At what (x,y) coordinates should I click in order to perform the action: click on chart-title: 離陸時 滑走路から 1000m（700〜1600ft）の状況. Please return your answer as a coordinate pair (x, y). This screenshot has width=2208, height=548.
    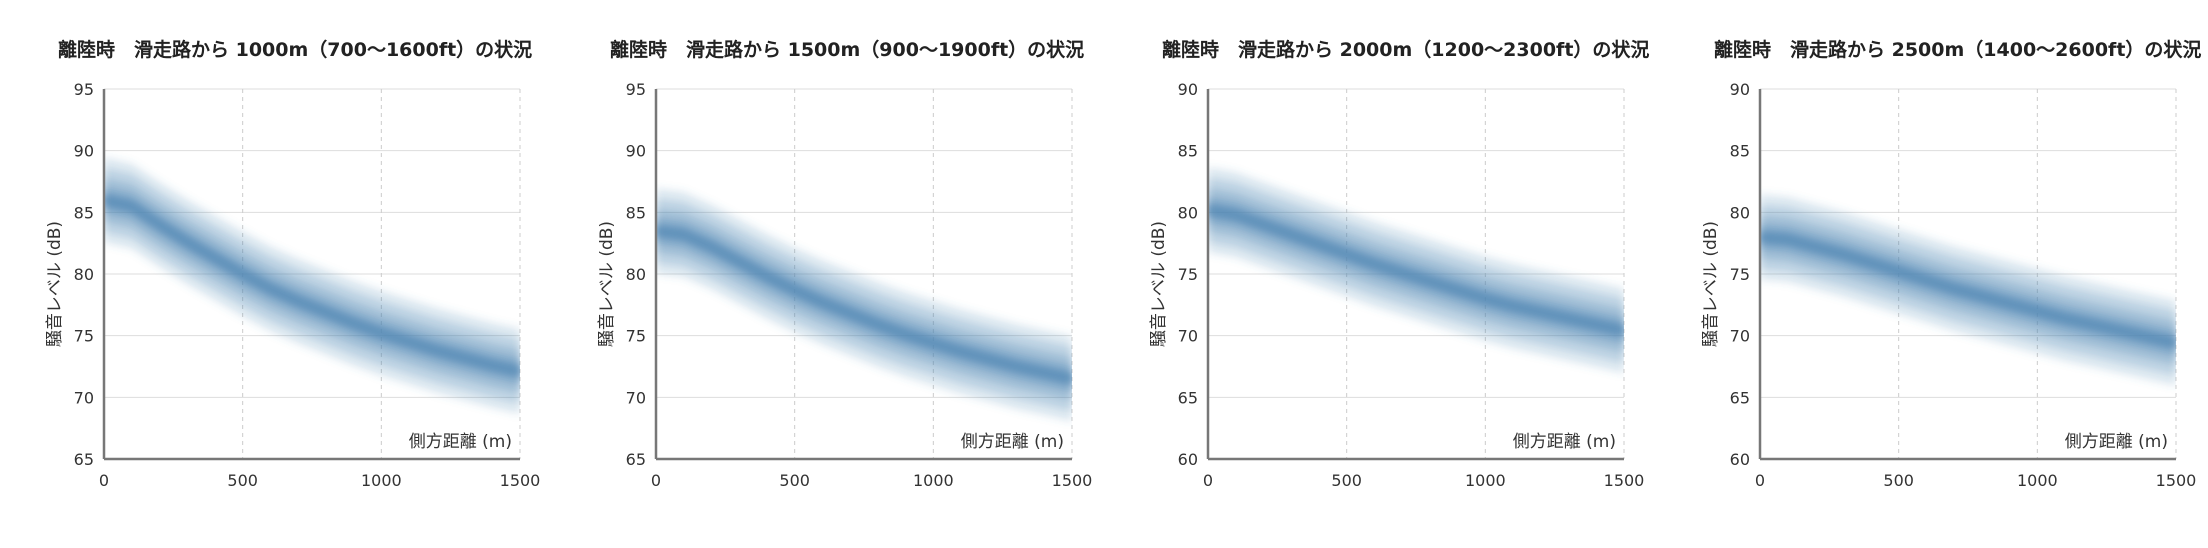
    Looking at the image, I should click on (295, 49).